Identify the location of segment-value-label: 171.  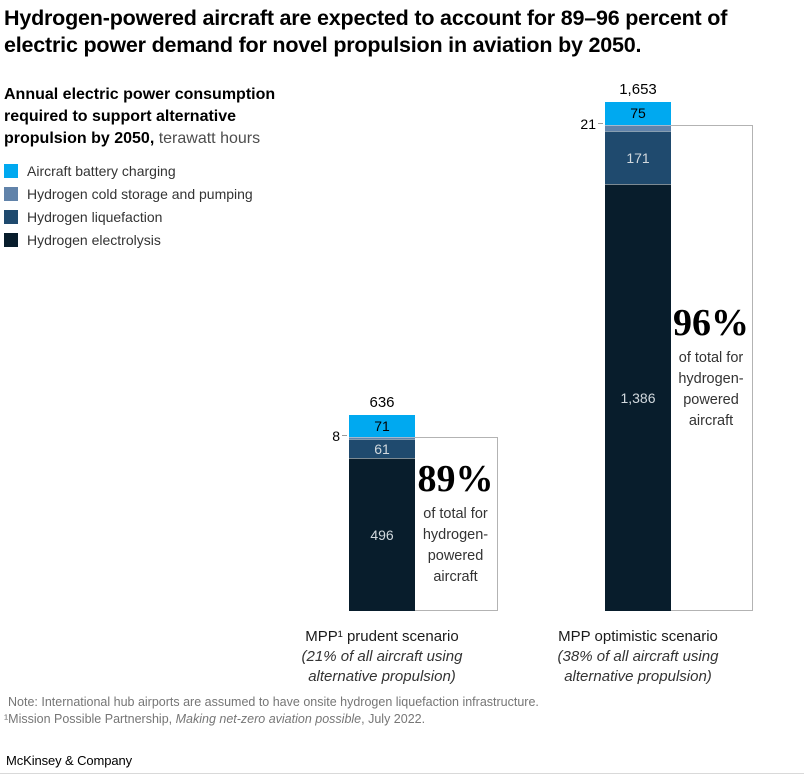
(638, 158).